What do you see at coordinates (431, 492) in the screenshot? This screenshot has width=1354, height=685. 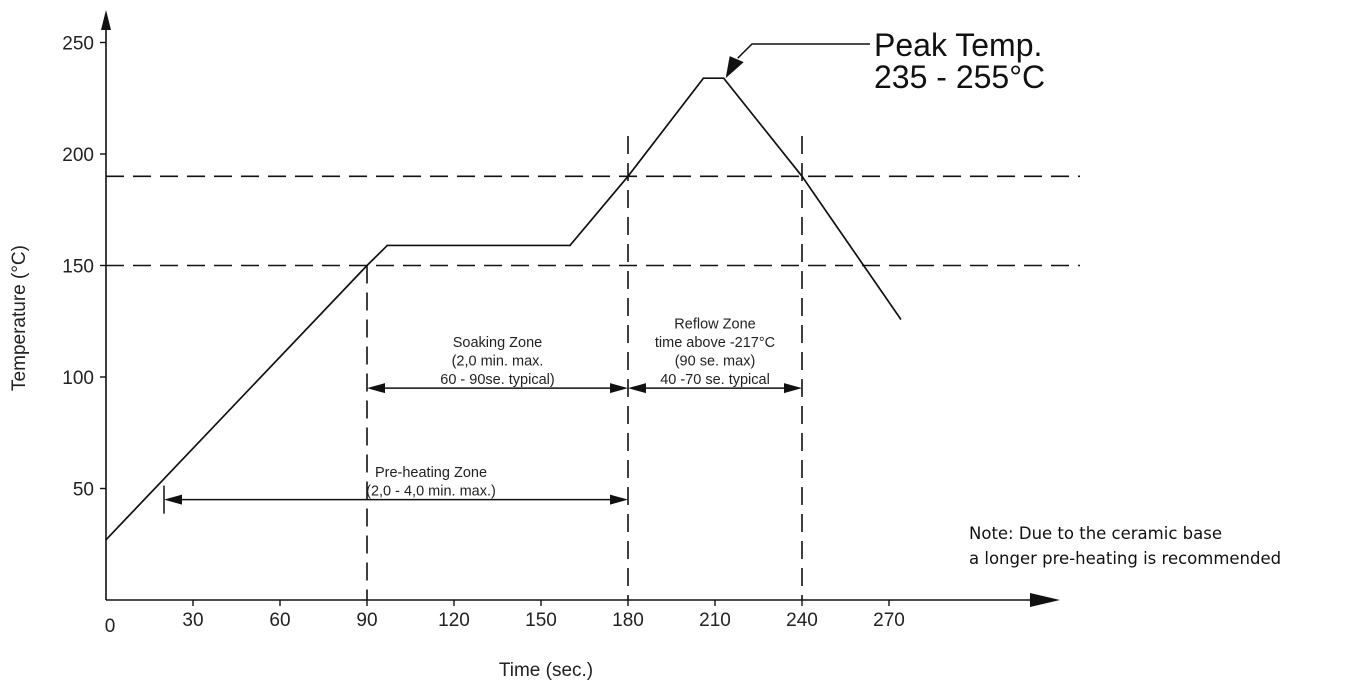 I see `preheating-zone-label-line: (2,0 - 4,0 min. max.)` at bounding box center [431, 492].